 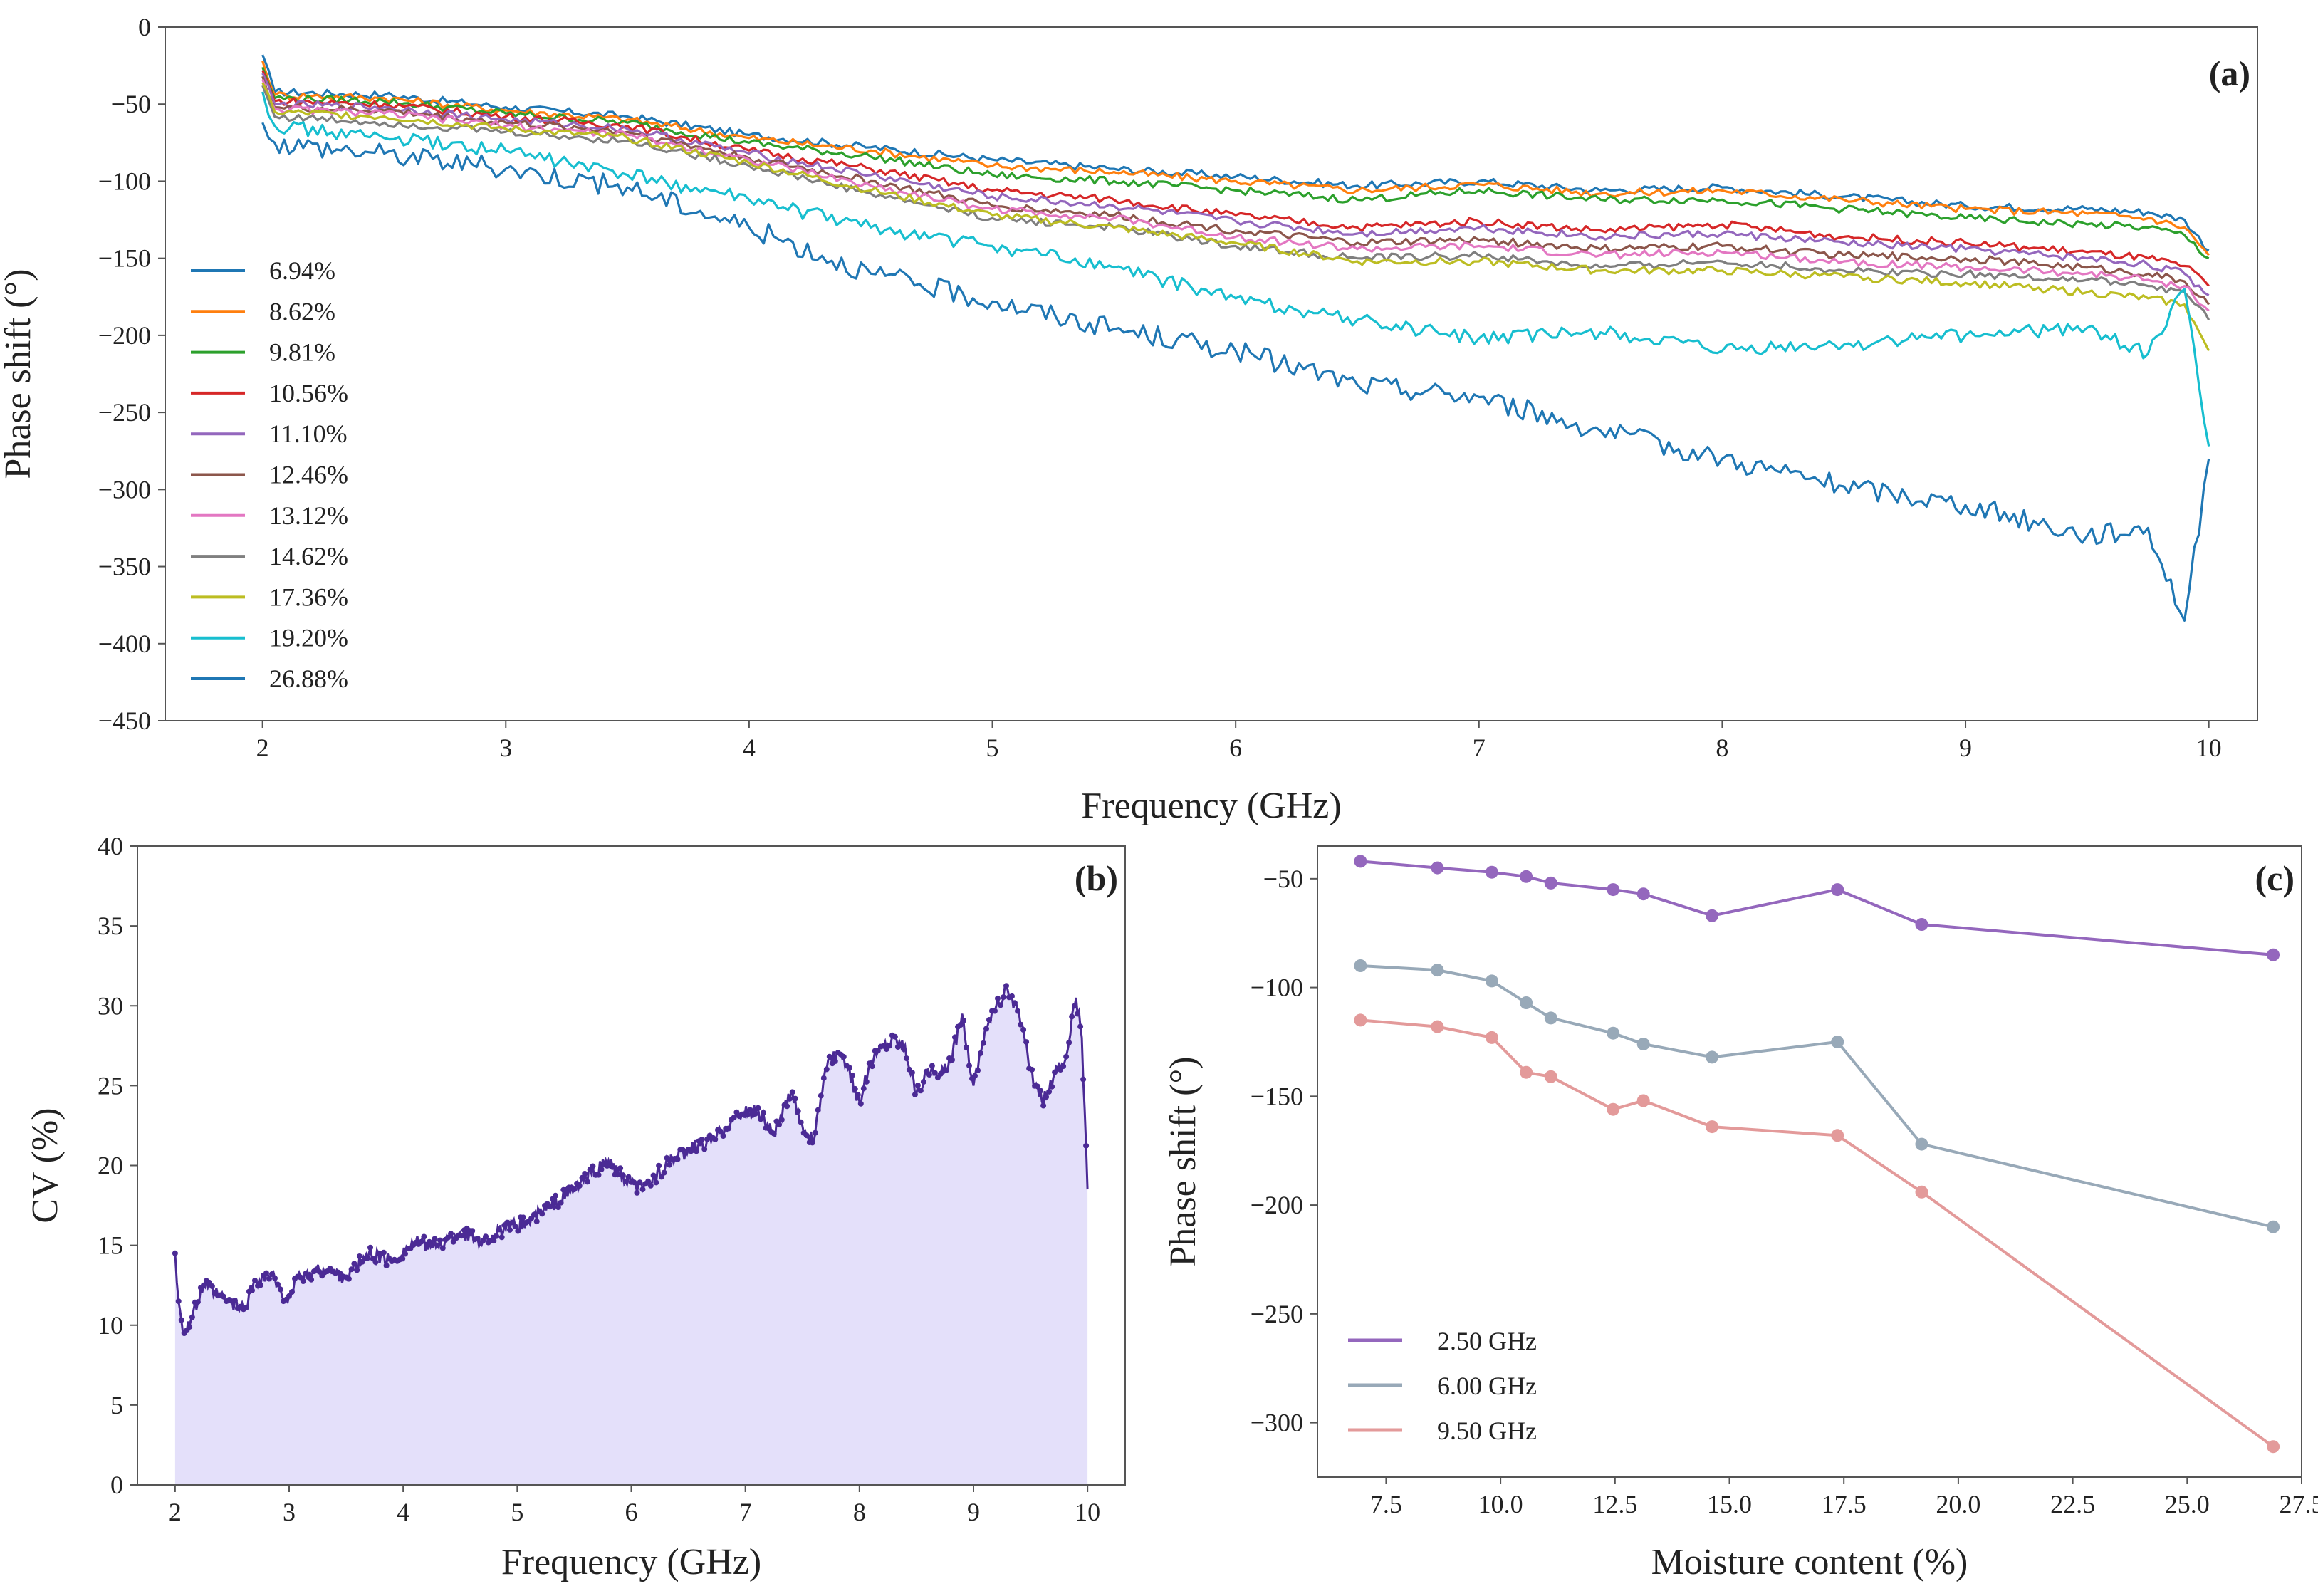 I want to click on cv-area-fill, so click(x=631, y=1235).